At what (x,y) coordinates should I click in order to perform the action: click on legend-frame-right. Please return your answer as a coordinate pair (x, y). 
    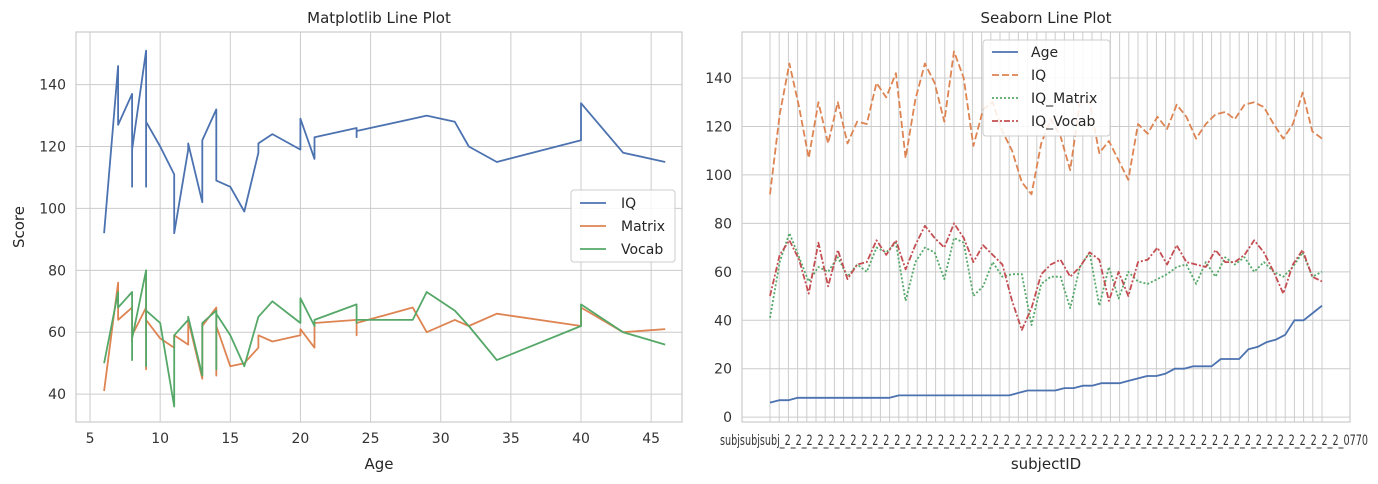
    Looking at the image, I should click on (1046, 88).